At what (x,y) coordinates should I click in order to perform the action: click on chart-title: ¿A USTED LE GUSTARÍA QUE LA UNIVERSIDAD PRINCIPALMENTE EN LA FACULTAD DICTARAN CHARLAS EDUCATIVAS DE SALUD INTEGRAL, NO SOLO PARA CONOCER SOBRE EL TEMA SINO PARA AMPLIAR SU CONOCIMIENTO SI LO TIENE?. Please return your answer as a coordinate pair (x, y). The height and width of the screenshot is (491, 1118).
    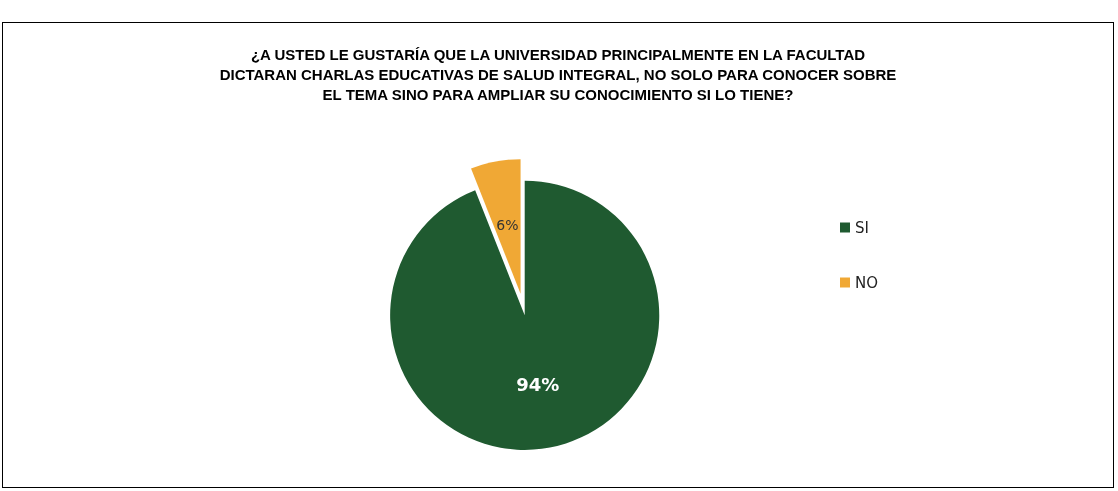
    Looking at the image, I should click on (558, 74).